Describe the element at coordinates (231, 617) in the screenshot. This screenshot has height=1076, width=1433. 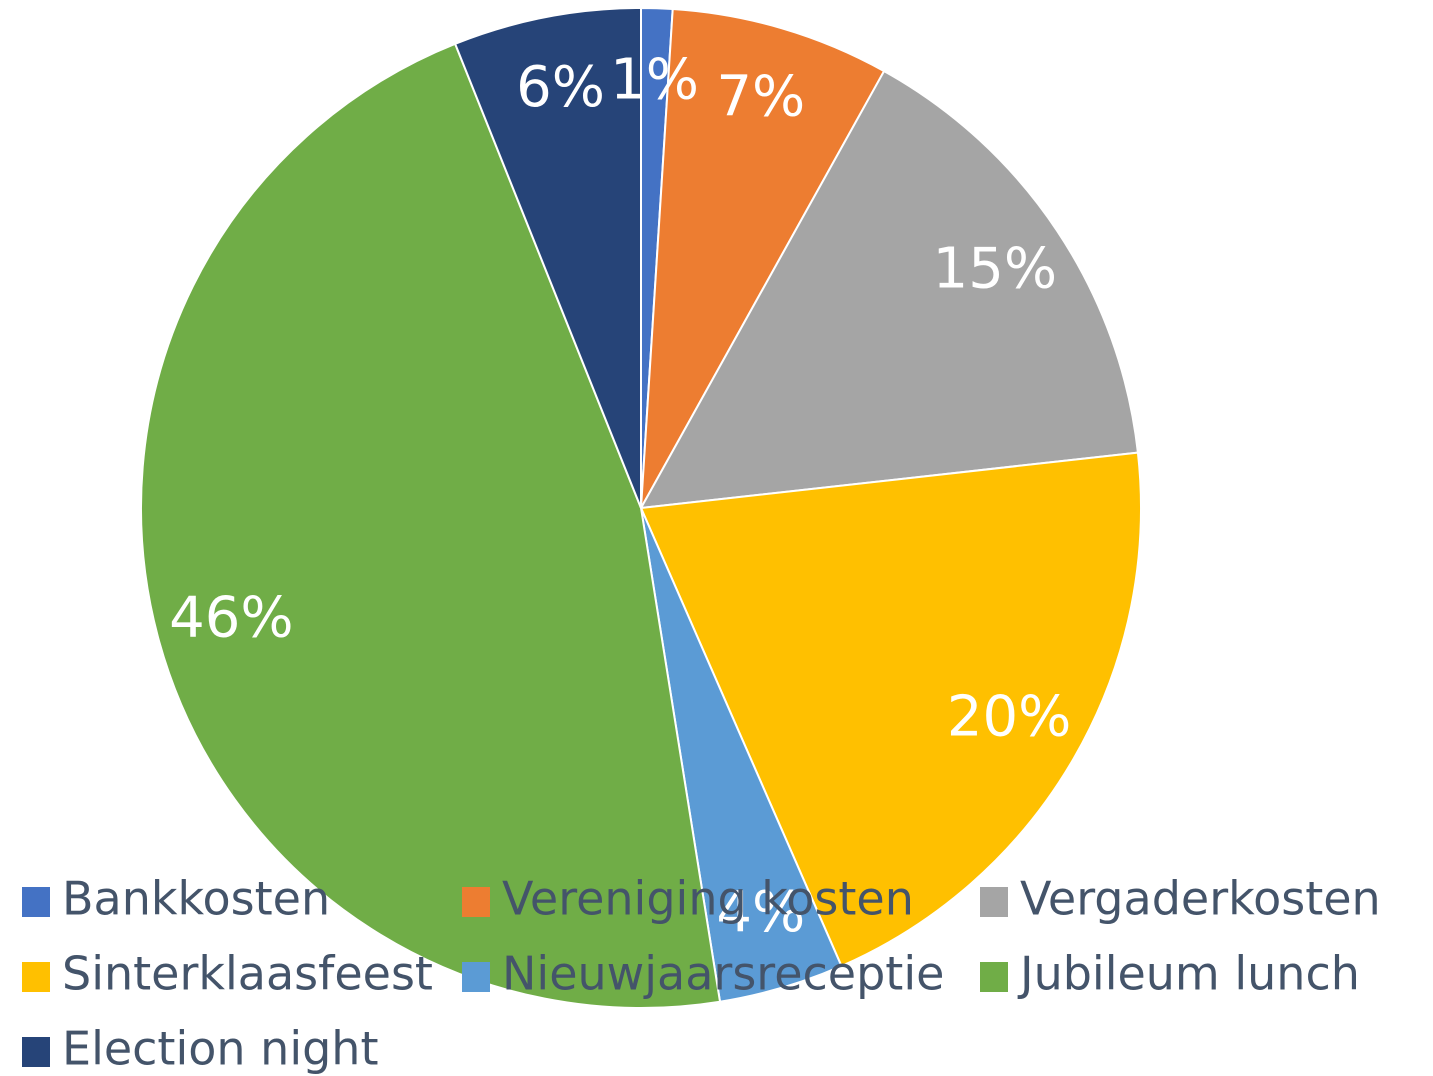
I see `data-label: 46%` at that location.